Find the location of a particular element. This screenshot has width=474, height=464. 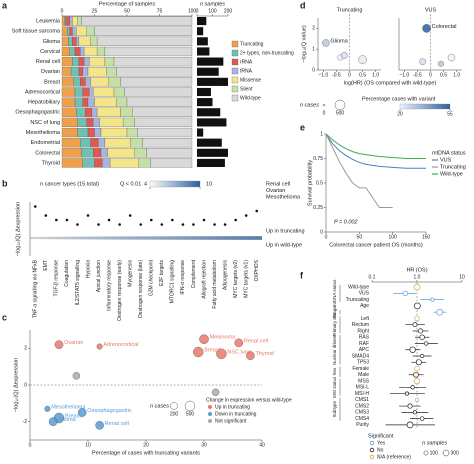

point-label: Renal cell is located at coordinates (117, 424).